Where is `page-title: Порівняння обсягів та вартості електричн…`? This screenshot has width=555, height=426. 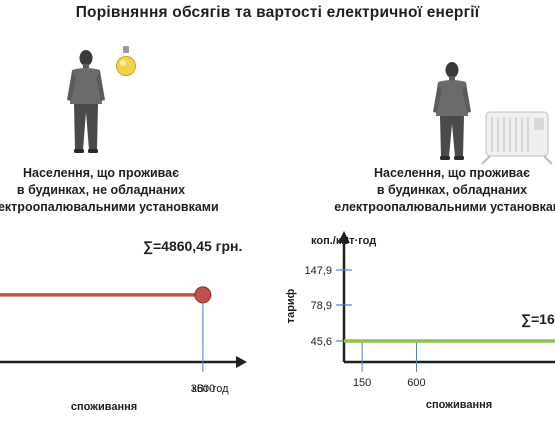
page-title: Порівняння обсягів та вартості електричн… is located at coordinates (277, 12).